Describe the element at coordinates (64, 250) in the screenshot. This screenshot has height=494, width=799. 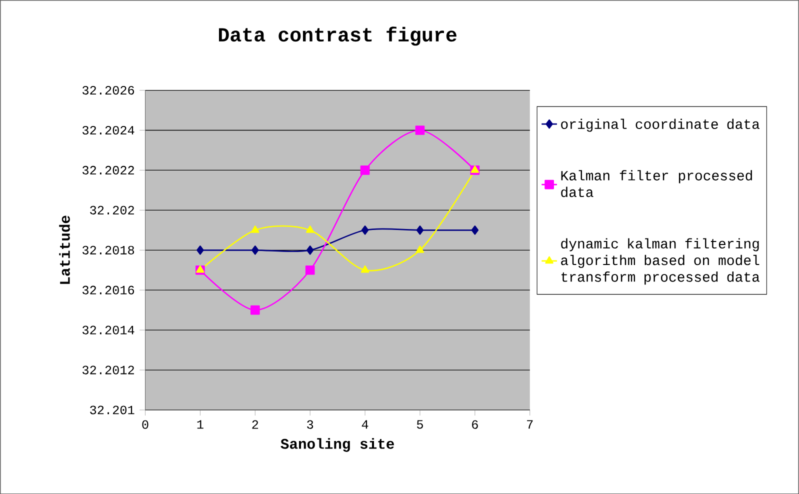
I see `y-axis-title: Latitude` at that location.